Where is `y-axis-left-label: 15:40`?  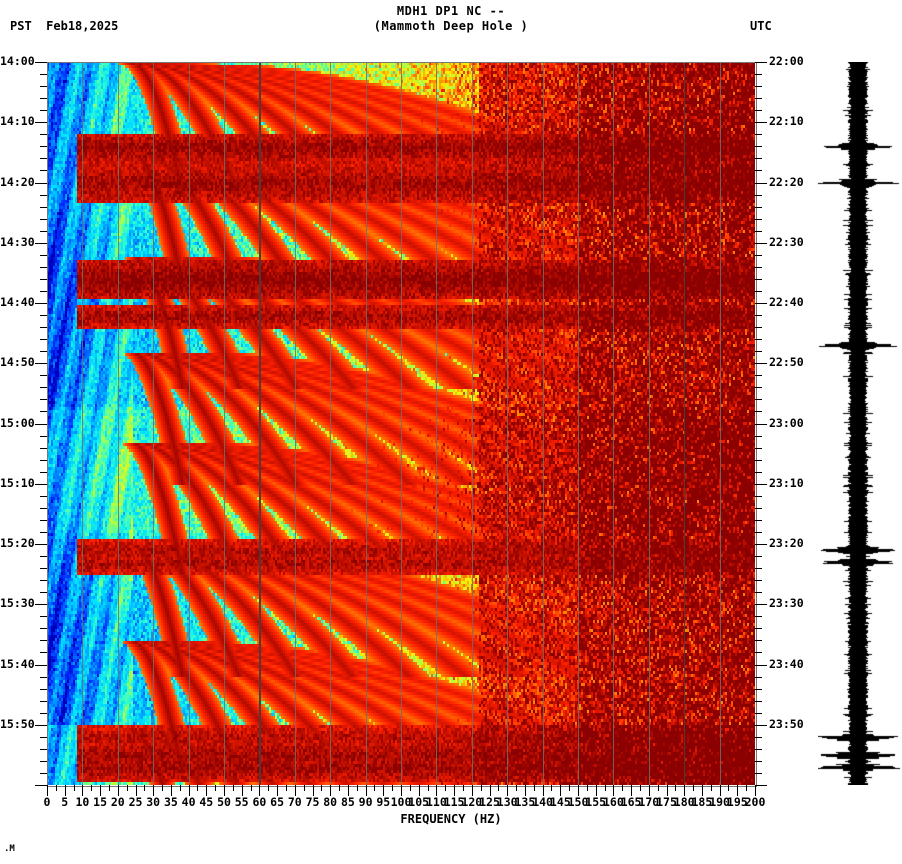
y-axis-left-label: 15:40 is located at coordinates (17, 663).